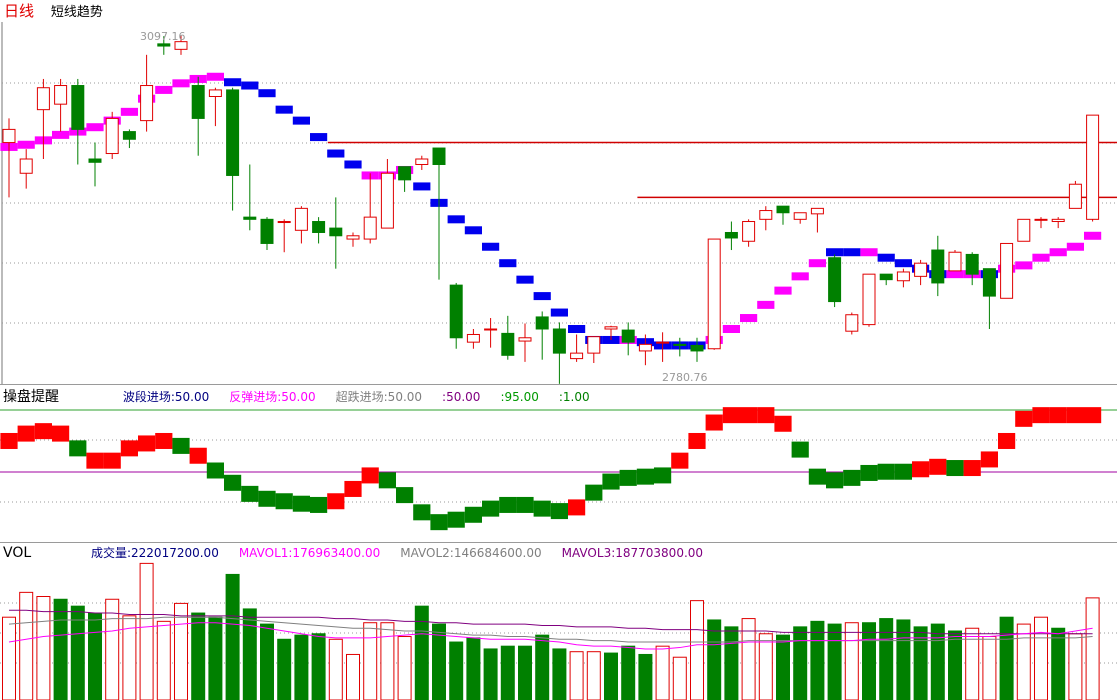 This screenshot has width=1117, height=700. What do you see at coordinates (163, 36) in the screenshot?
I see `high-price-label: 3097.16` at bounding box center [163, 36].